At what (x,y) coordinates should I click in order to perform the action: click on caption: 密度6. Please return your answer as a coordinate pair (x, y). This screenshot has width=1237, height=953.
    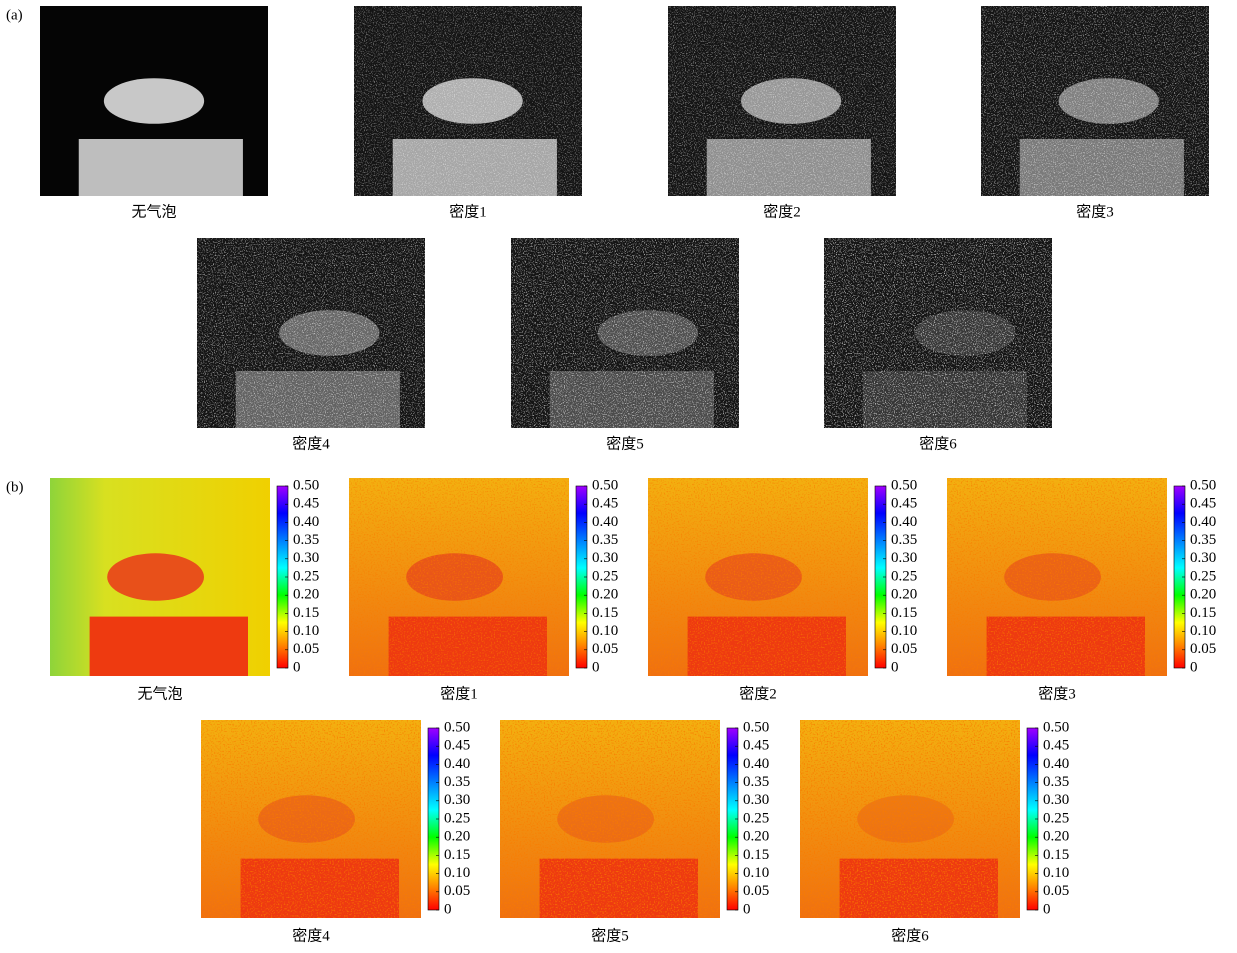
    Looking at the image, I should click on (938, 443).